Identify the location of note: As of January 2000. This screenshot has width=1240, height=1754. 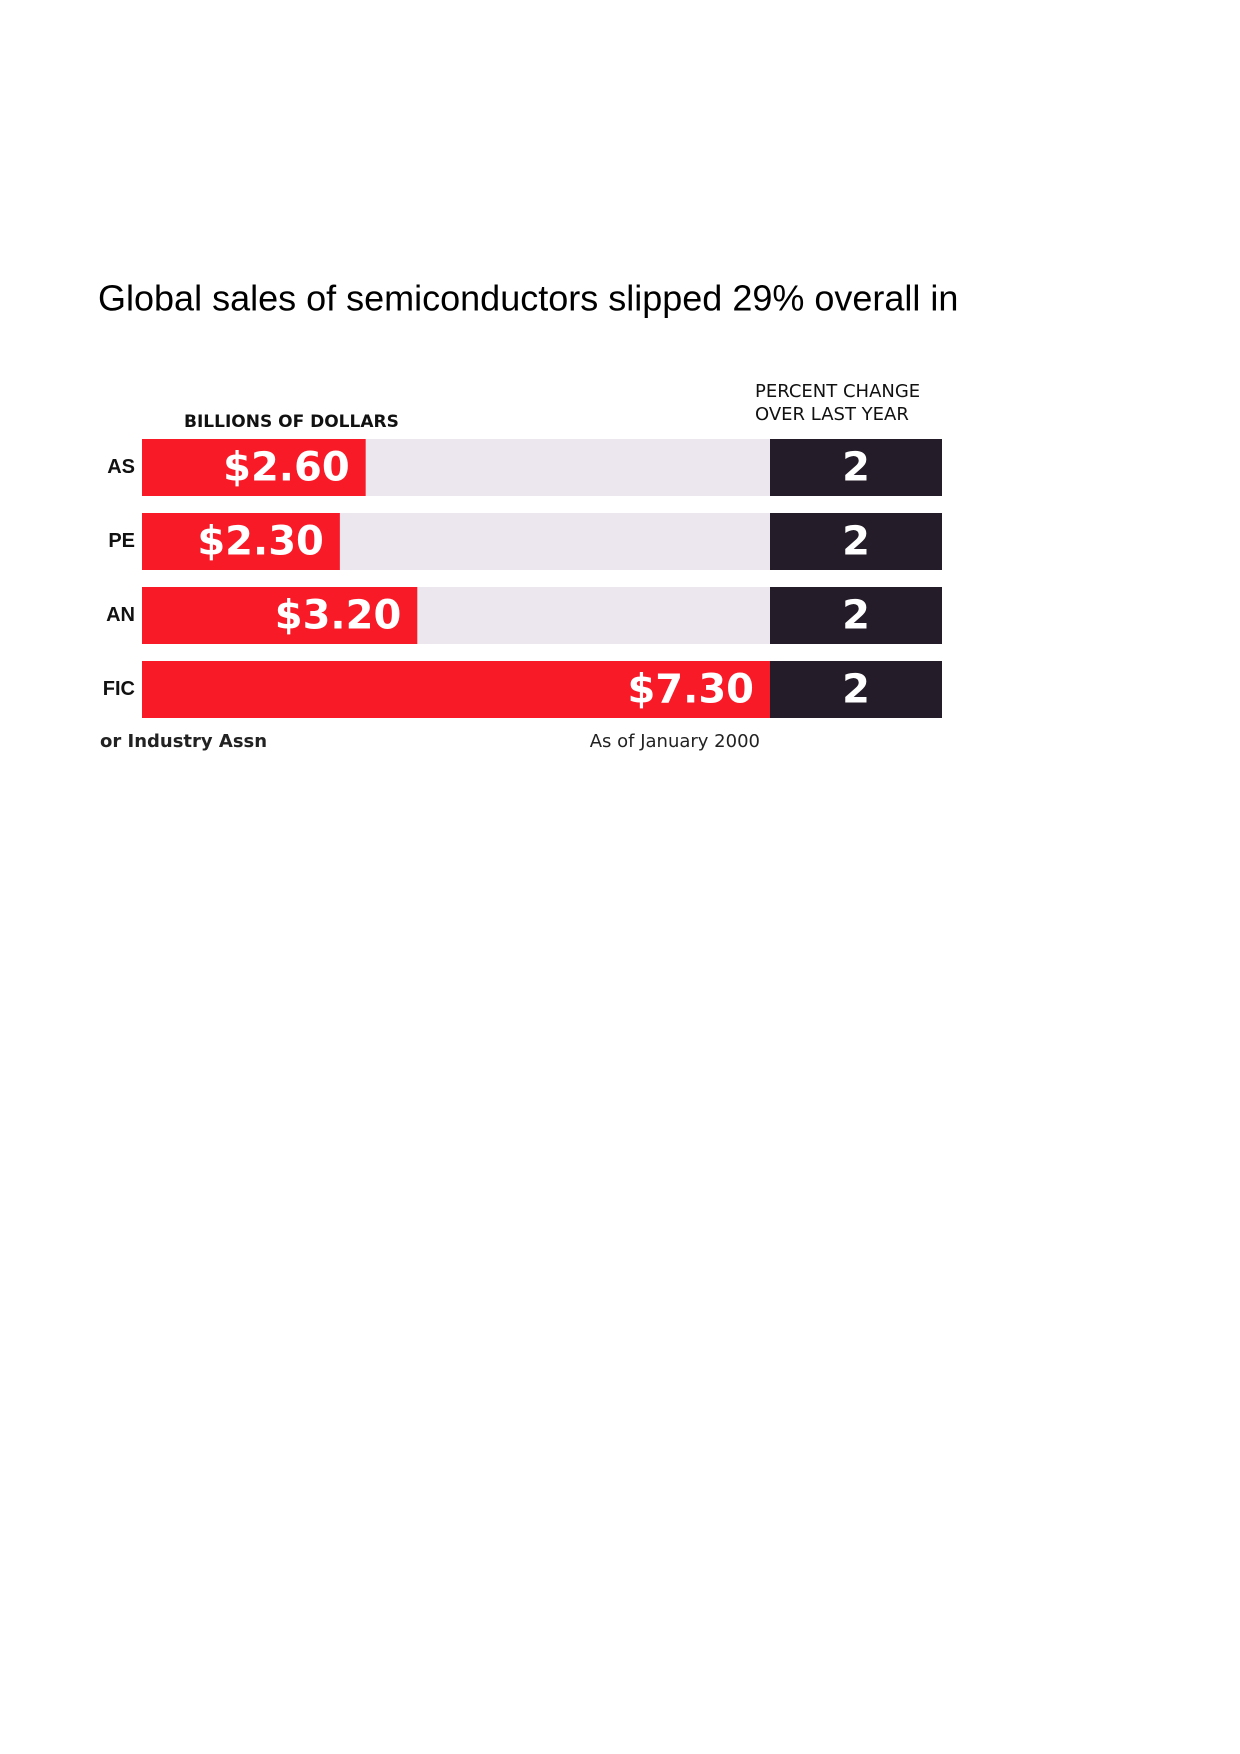
(675, 741).